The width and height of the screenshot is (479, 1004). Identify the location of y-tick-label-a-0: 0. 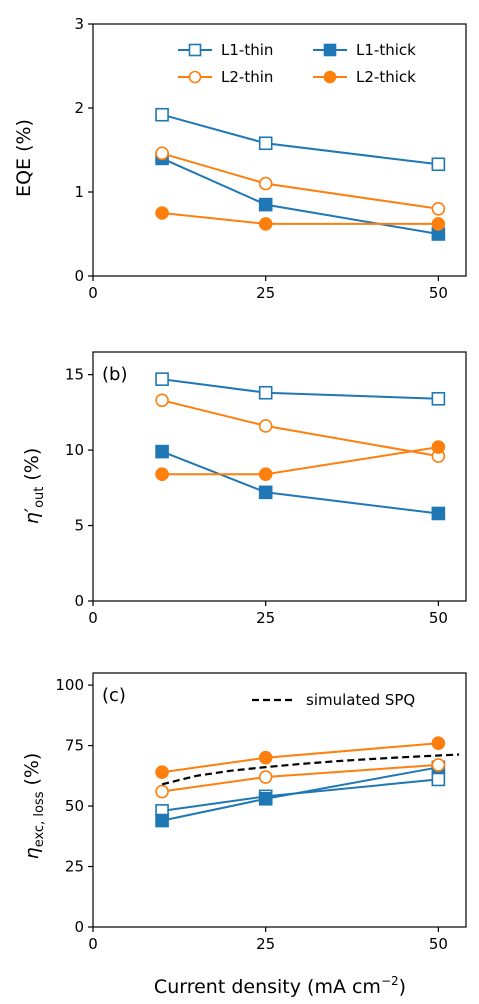
(79, 276).